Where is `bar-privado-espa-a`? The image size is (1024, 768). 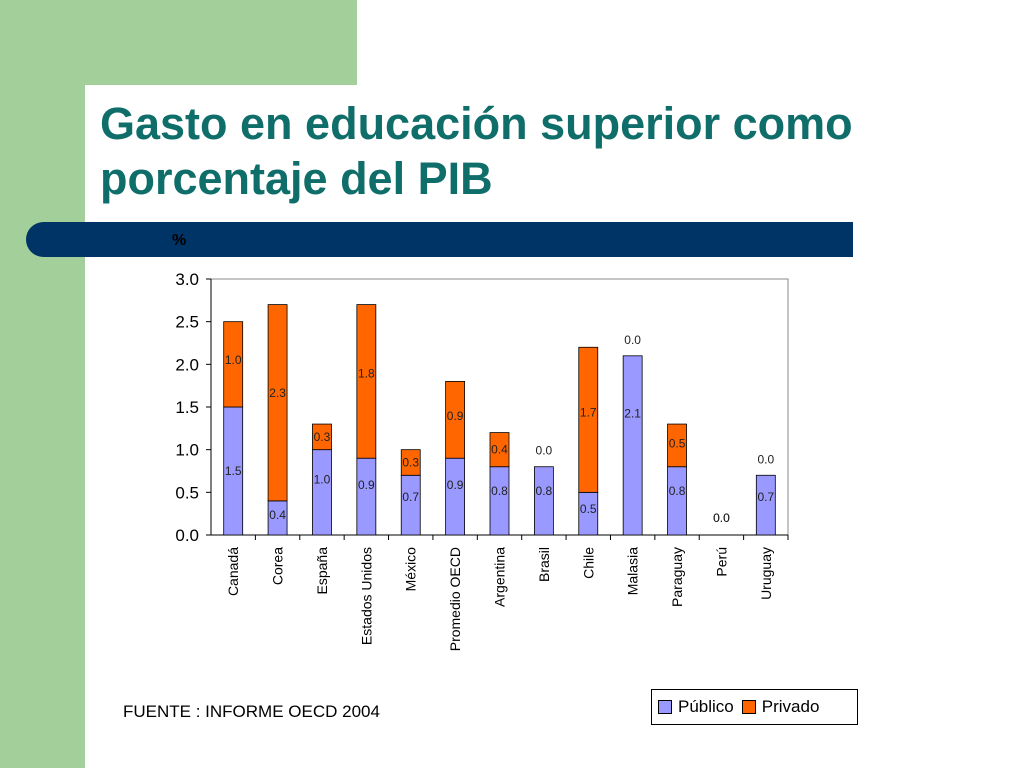 bar-privado-espa-a is located at coordinates (322, 437).